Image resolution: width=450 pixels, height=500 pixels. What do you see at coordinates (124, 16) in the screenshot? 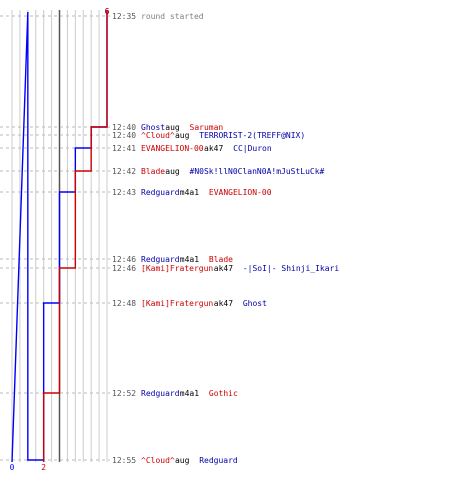
I see `event-time: 12:35` at bounding box center [124, 16].